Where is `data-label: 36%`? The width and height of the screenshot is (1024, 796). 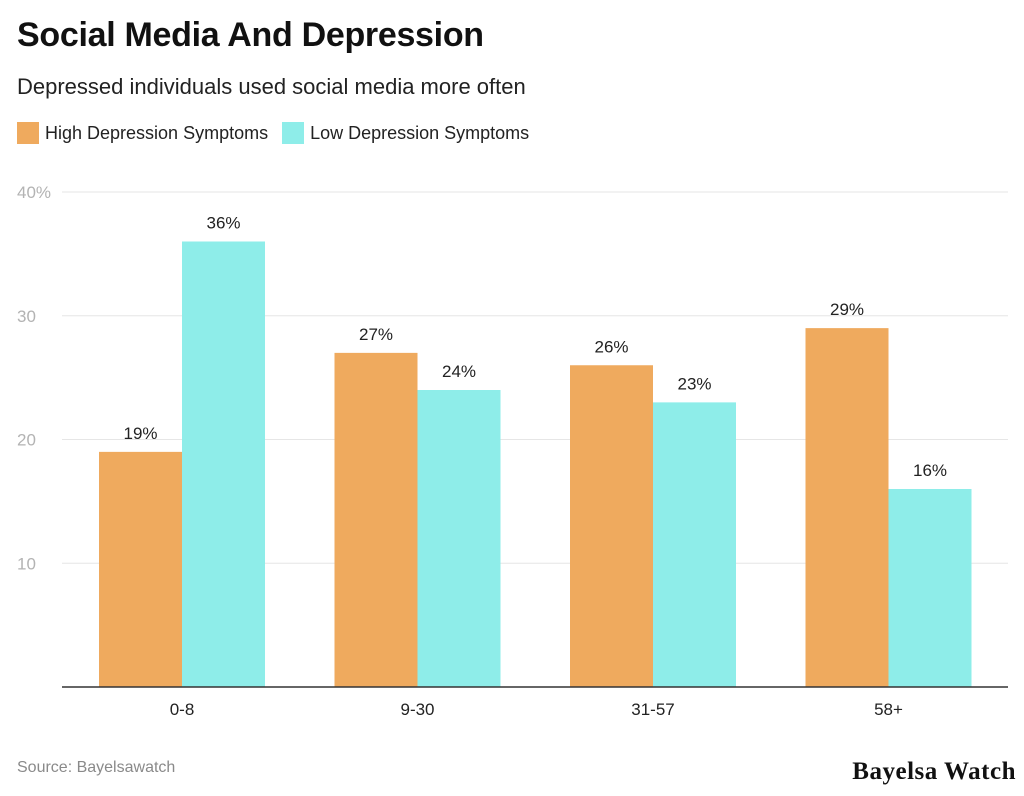
data-label: 36% is located at coordinates (223, 223).